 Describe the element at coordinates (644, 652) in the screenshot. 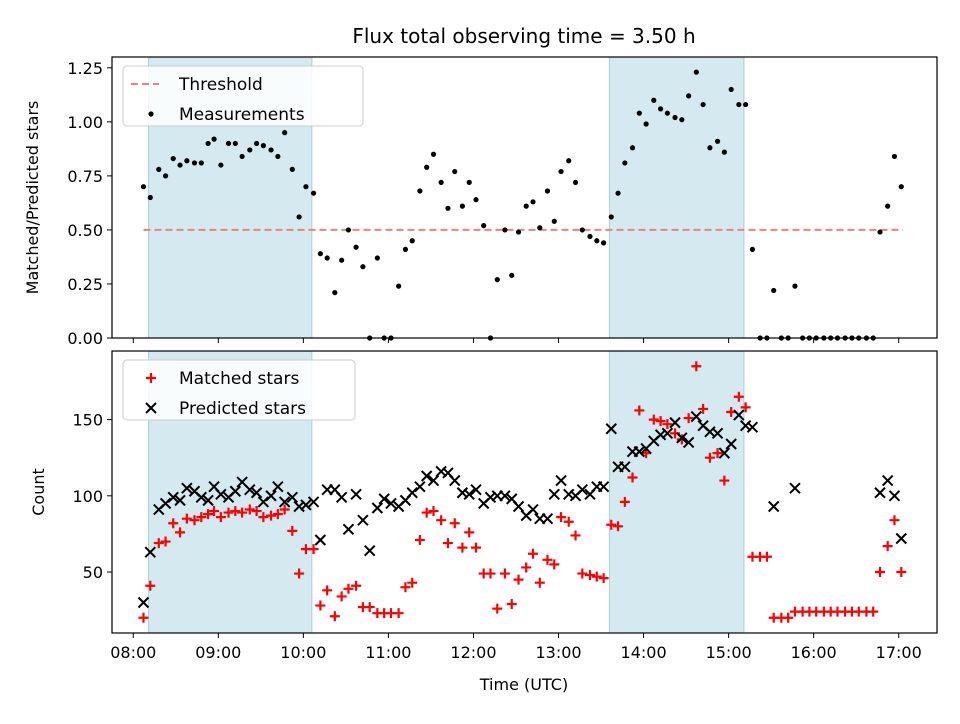

I see `x-tick-label: 14:00` at that location.